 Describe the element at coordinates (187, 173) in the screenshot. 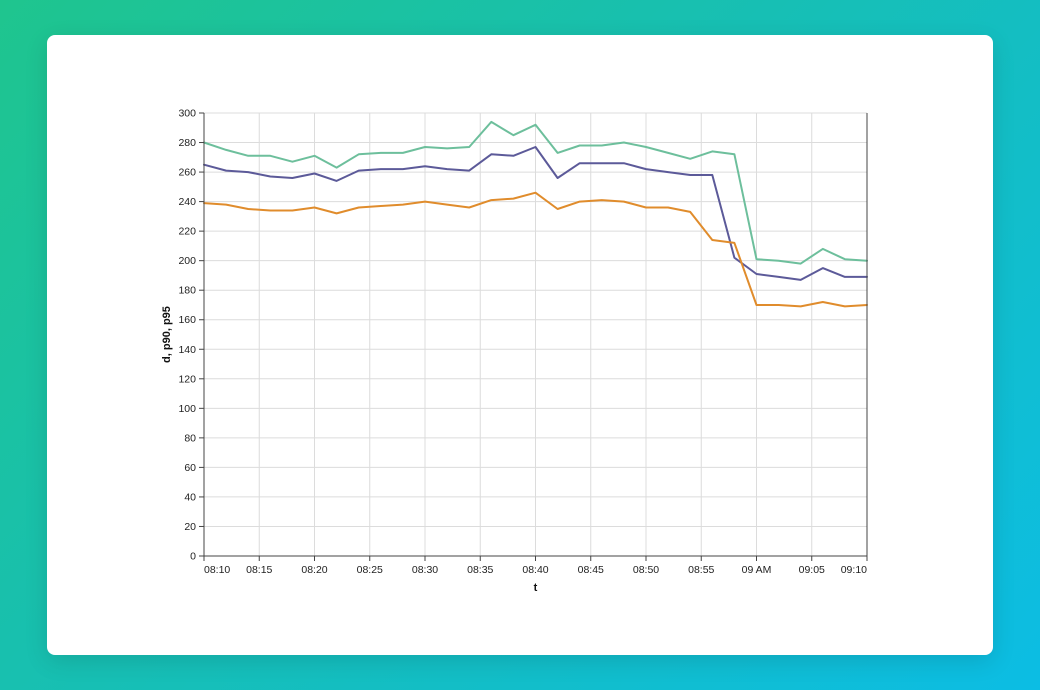

I see `y-tick-label: 260` at that location.